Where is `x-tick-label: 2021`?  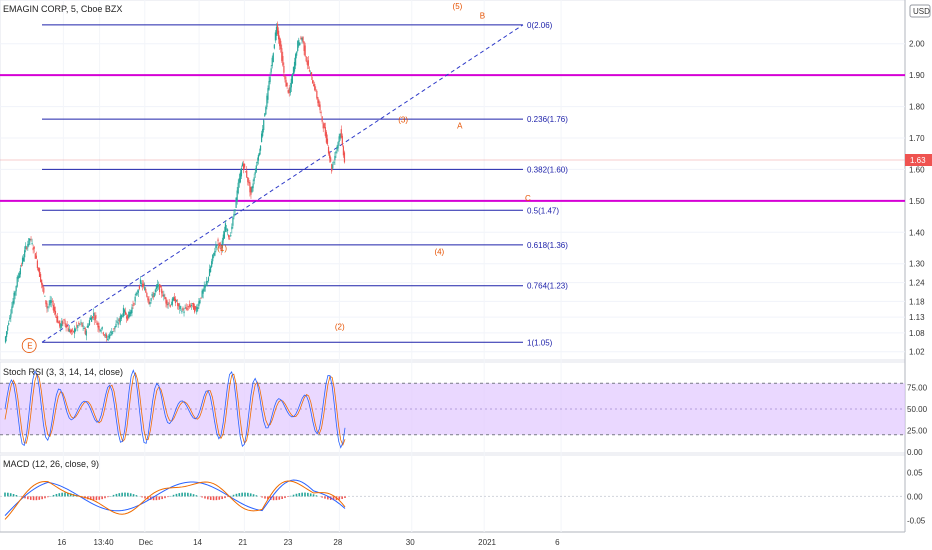
x-tick-label: 2021 is located at coordinates (487, 542).